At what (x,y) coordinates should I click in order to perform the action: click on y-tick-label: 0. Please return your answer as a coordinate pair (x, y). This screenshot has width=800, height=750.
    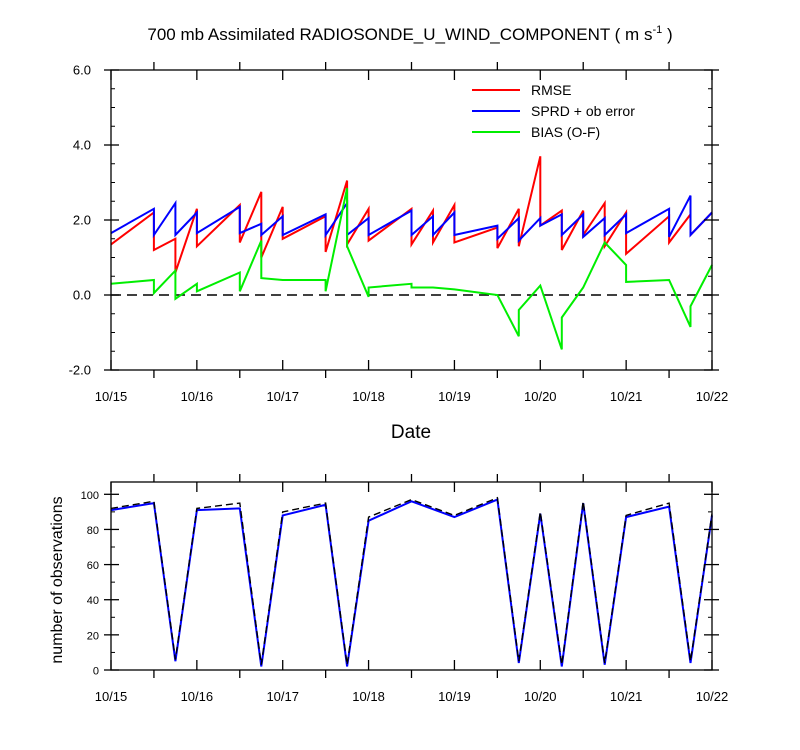
    Looking at the image, I should click on (96, 672).